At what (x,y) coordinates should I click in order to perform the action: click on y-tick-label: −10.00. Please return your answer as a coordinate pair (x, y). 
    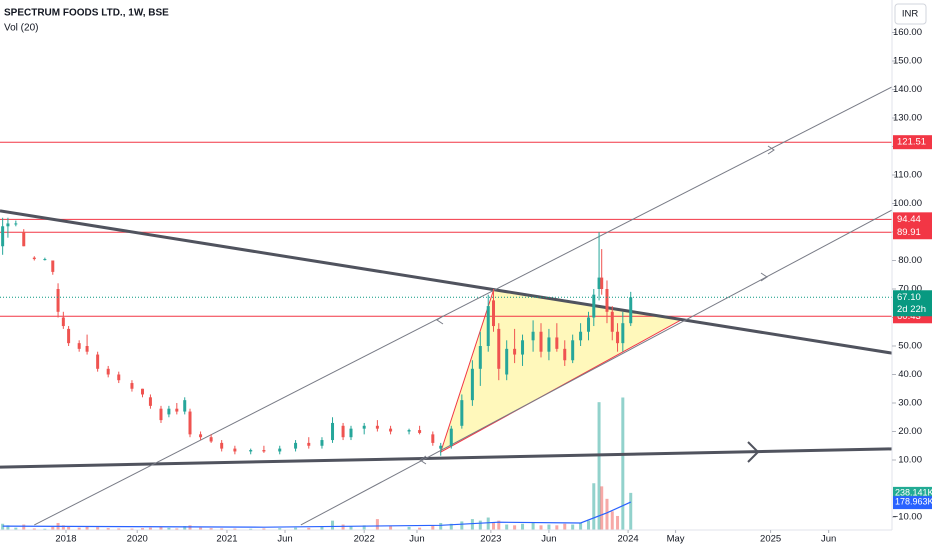
    Looking at the image, I should click on (907, 517).